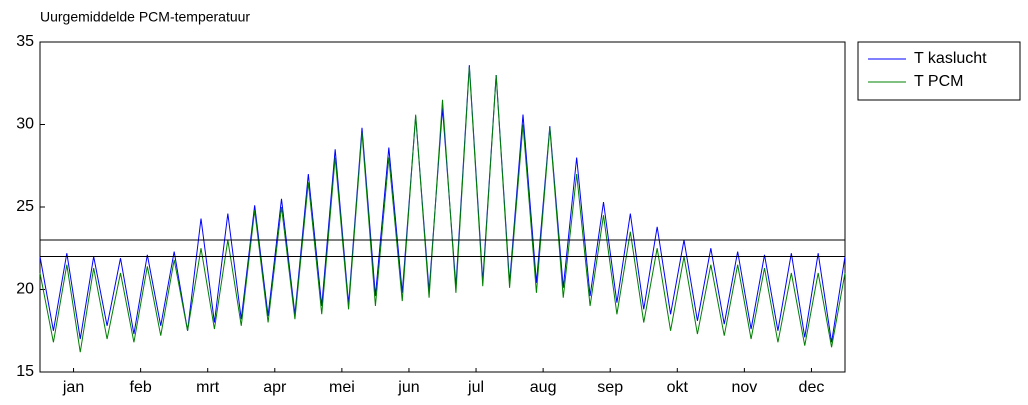 This screenshot has height=405, width=1028. What do you see at coordinates (73, 387) in the screenshot?
I see `x-tick-label: jan` at bounding box center [73, 387].